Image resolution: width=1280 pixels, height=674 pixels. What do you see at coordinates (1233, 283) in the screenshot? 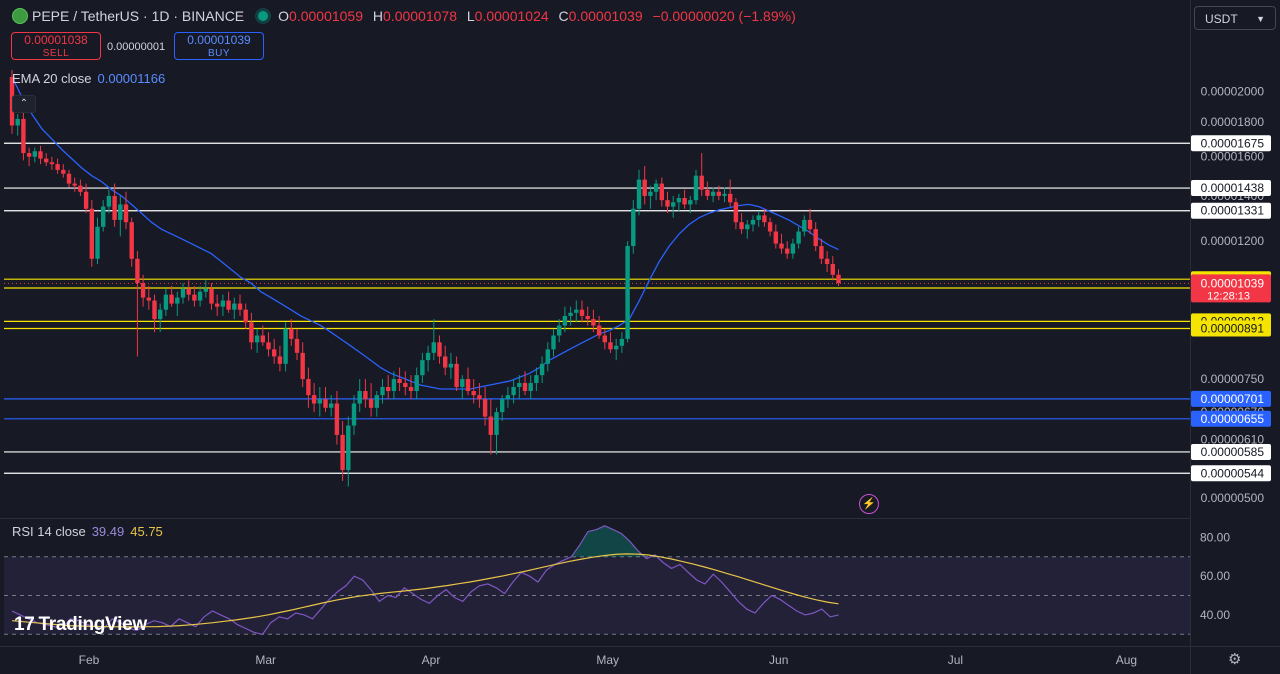
I see `current-price-label: 0.00001039` at bounding box center [1233, 283].